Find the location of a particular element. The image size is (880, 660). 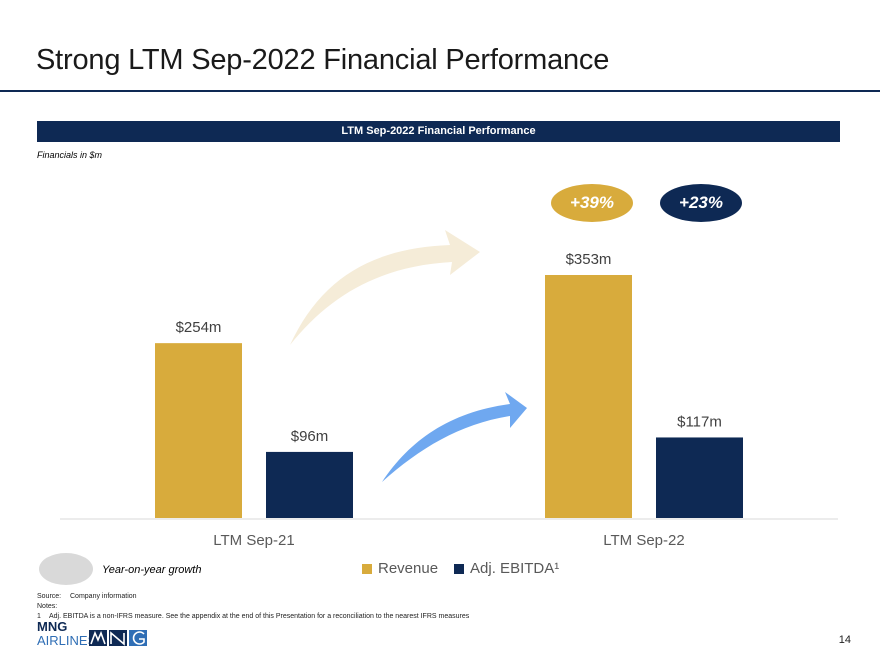

legend-swatch-ebitda is located at coordinates (459, 568).